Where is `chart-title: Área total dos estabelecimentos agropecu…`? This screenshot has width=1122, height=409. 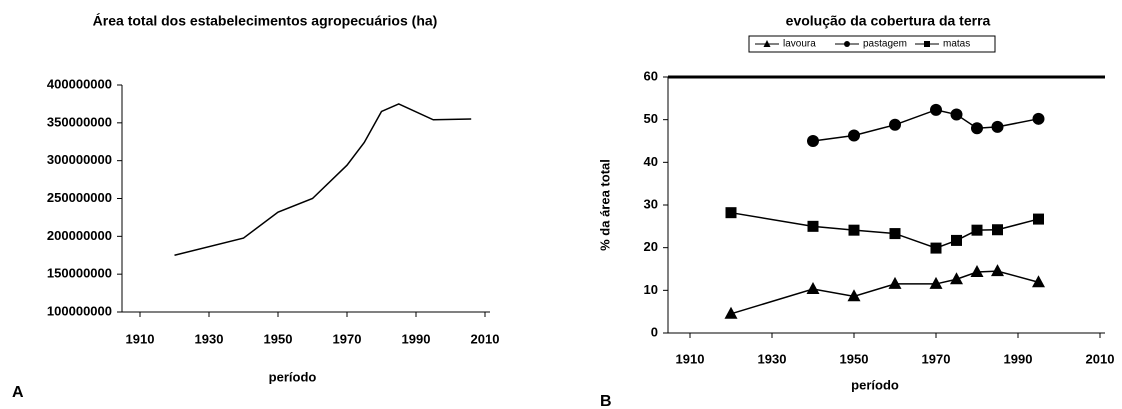 chart-title: Área total dos estabelecimentos agropecu… is located at coordinates (265, 21).